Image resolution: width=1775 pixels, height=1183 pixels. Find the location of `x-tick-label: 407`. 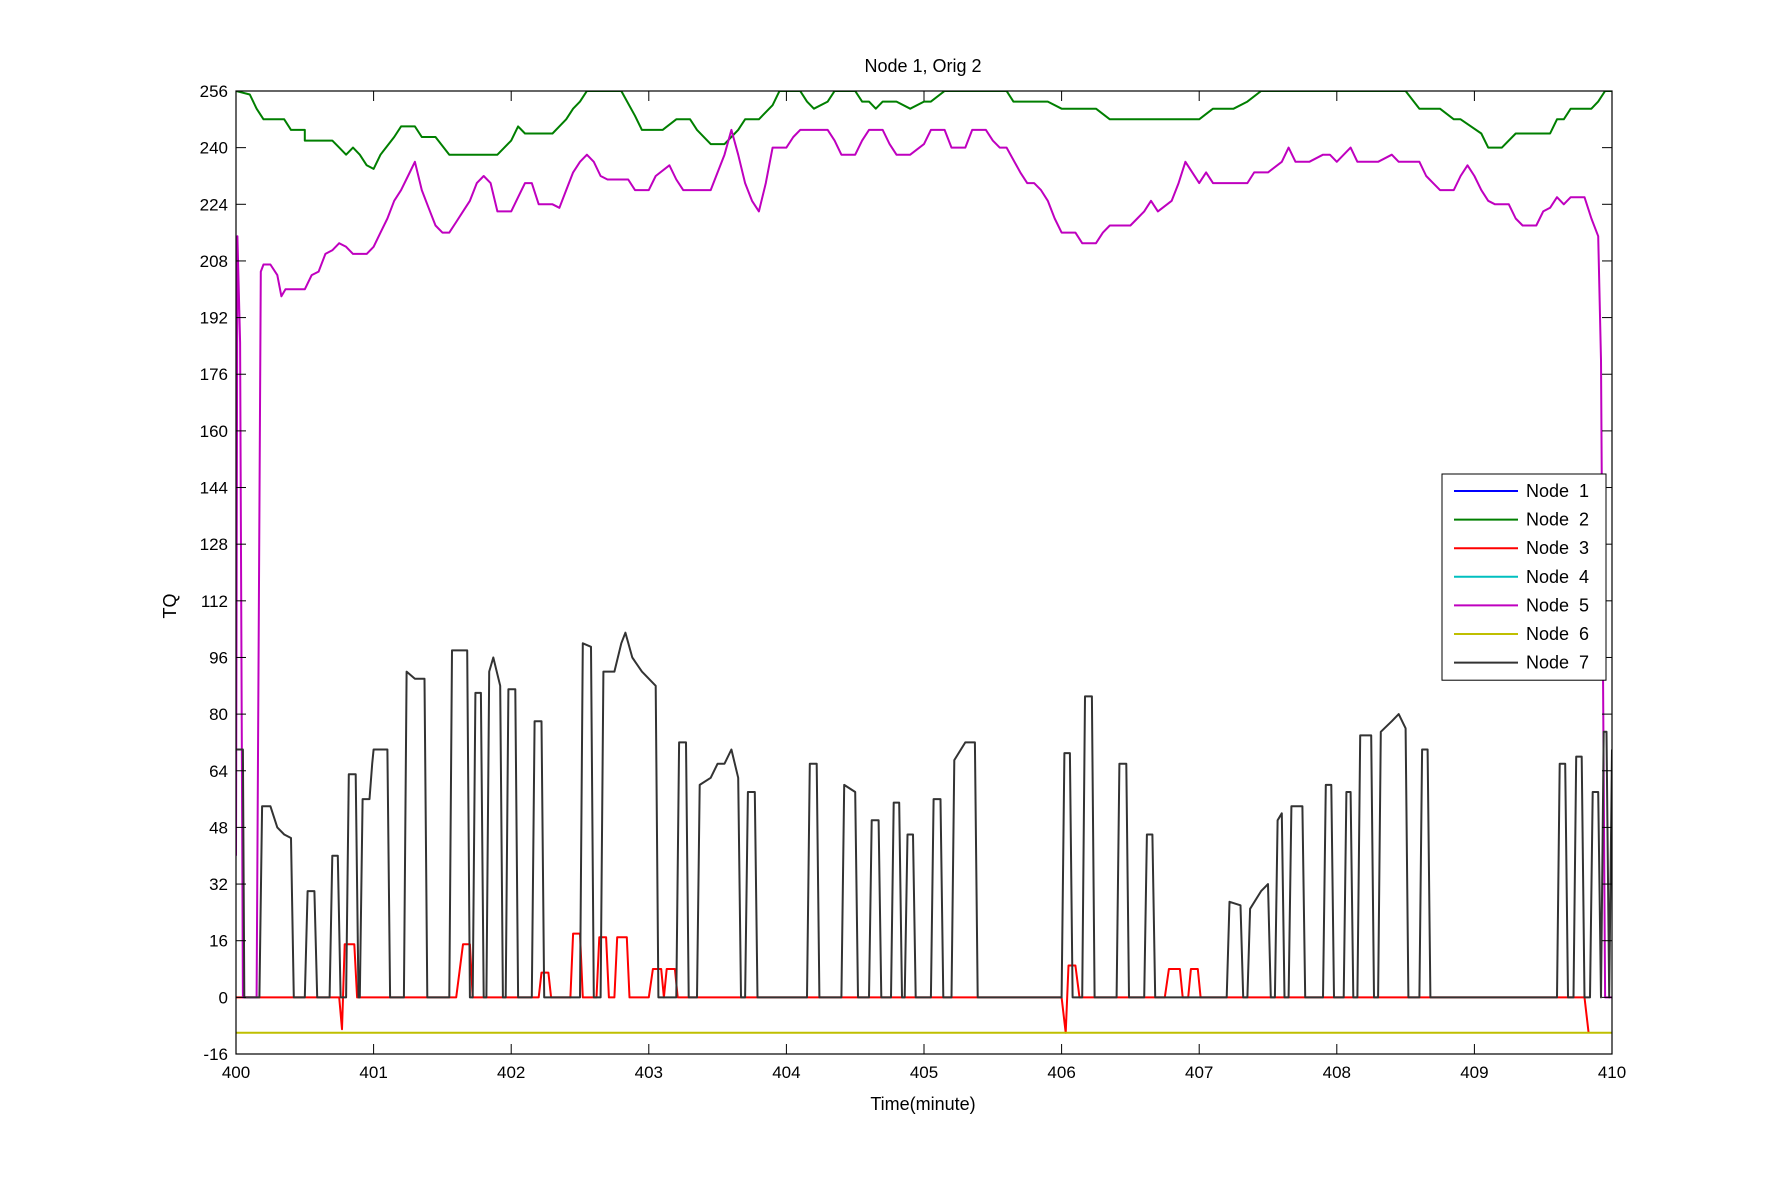

x-tick-label: 407 is located at coordinates (1199, 1072).